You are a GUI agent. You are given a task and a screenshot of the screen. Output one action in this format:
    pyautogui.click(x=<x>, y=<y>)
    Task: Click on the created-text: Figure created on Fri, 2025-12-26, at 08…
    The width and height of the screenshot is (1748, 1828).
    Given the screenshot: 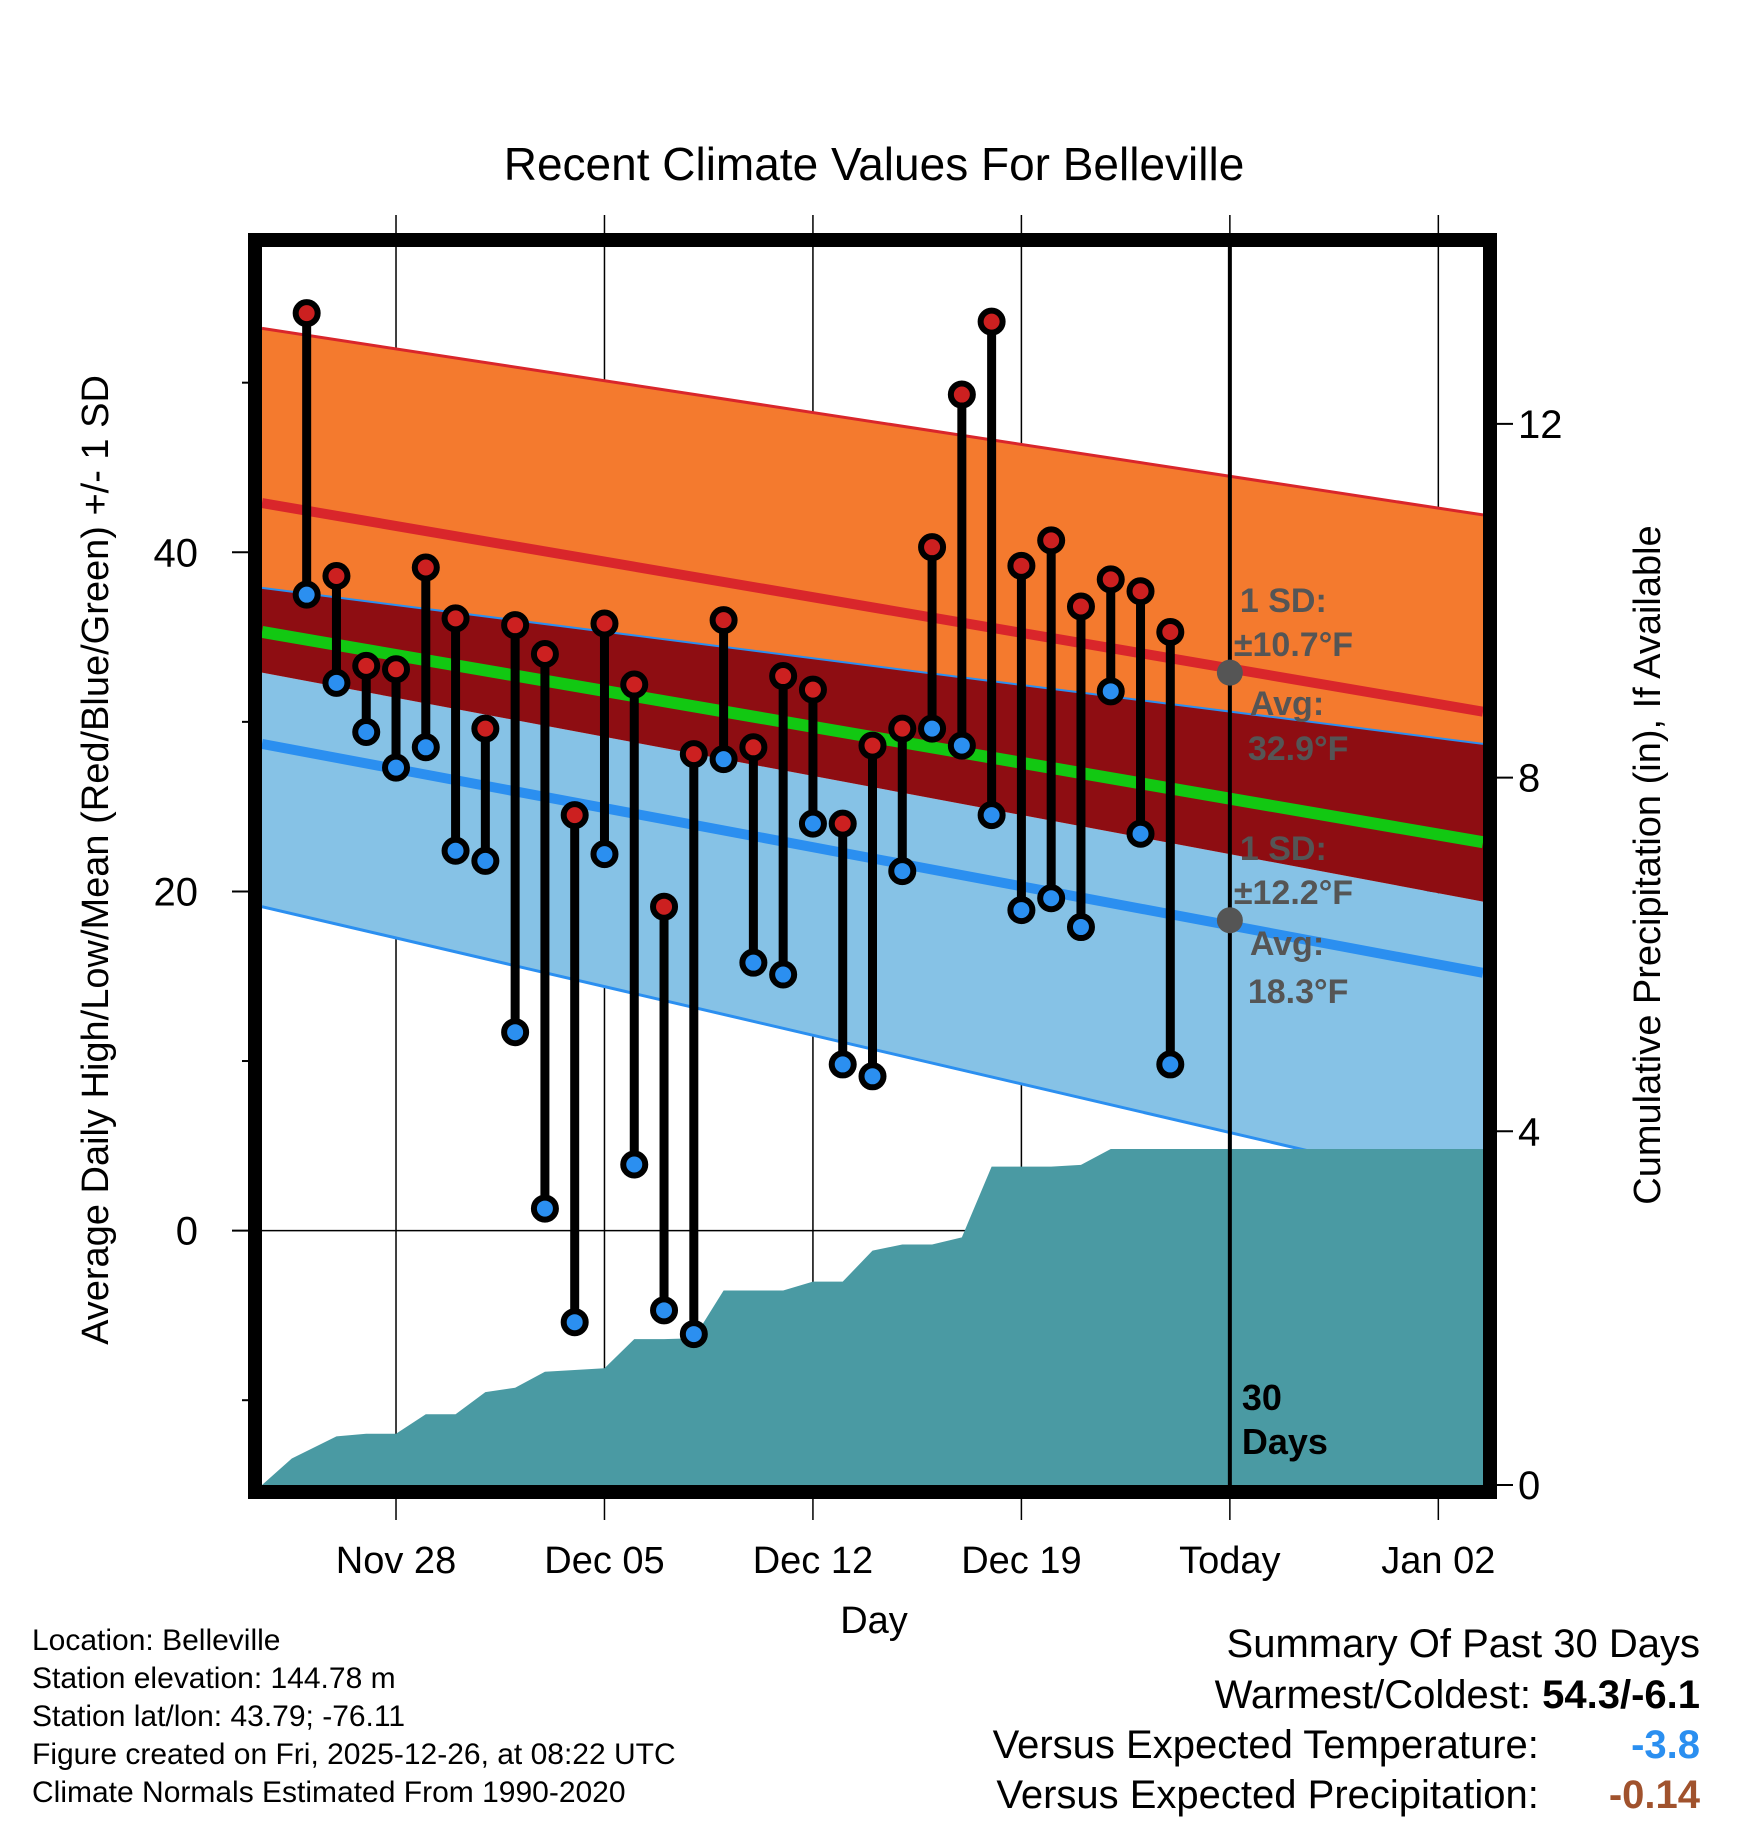 What is the action you would take?
    pyautogui.click(x=354, y=1754)
    